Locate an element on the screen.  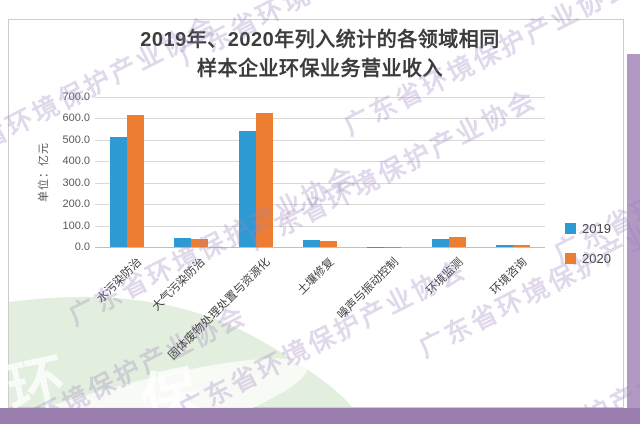
y-tick-label-0: 0.0 is located at coordinates (82, 247).